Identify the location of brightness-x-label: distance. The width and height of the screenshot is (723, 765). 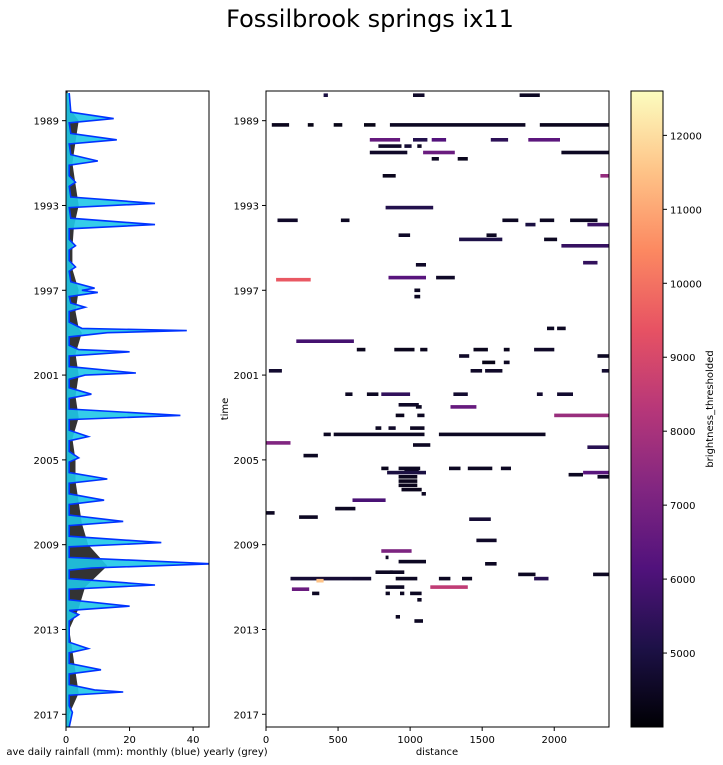
(437, 752).